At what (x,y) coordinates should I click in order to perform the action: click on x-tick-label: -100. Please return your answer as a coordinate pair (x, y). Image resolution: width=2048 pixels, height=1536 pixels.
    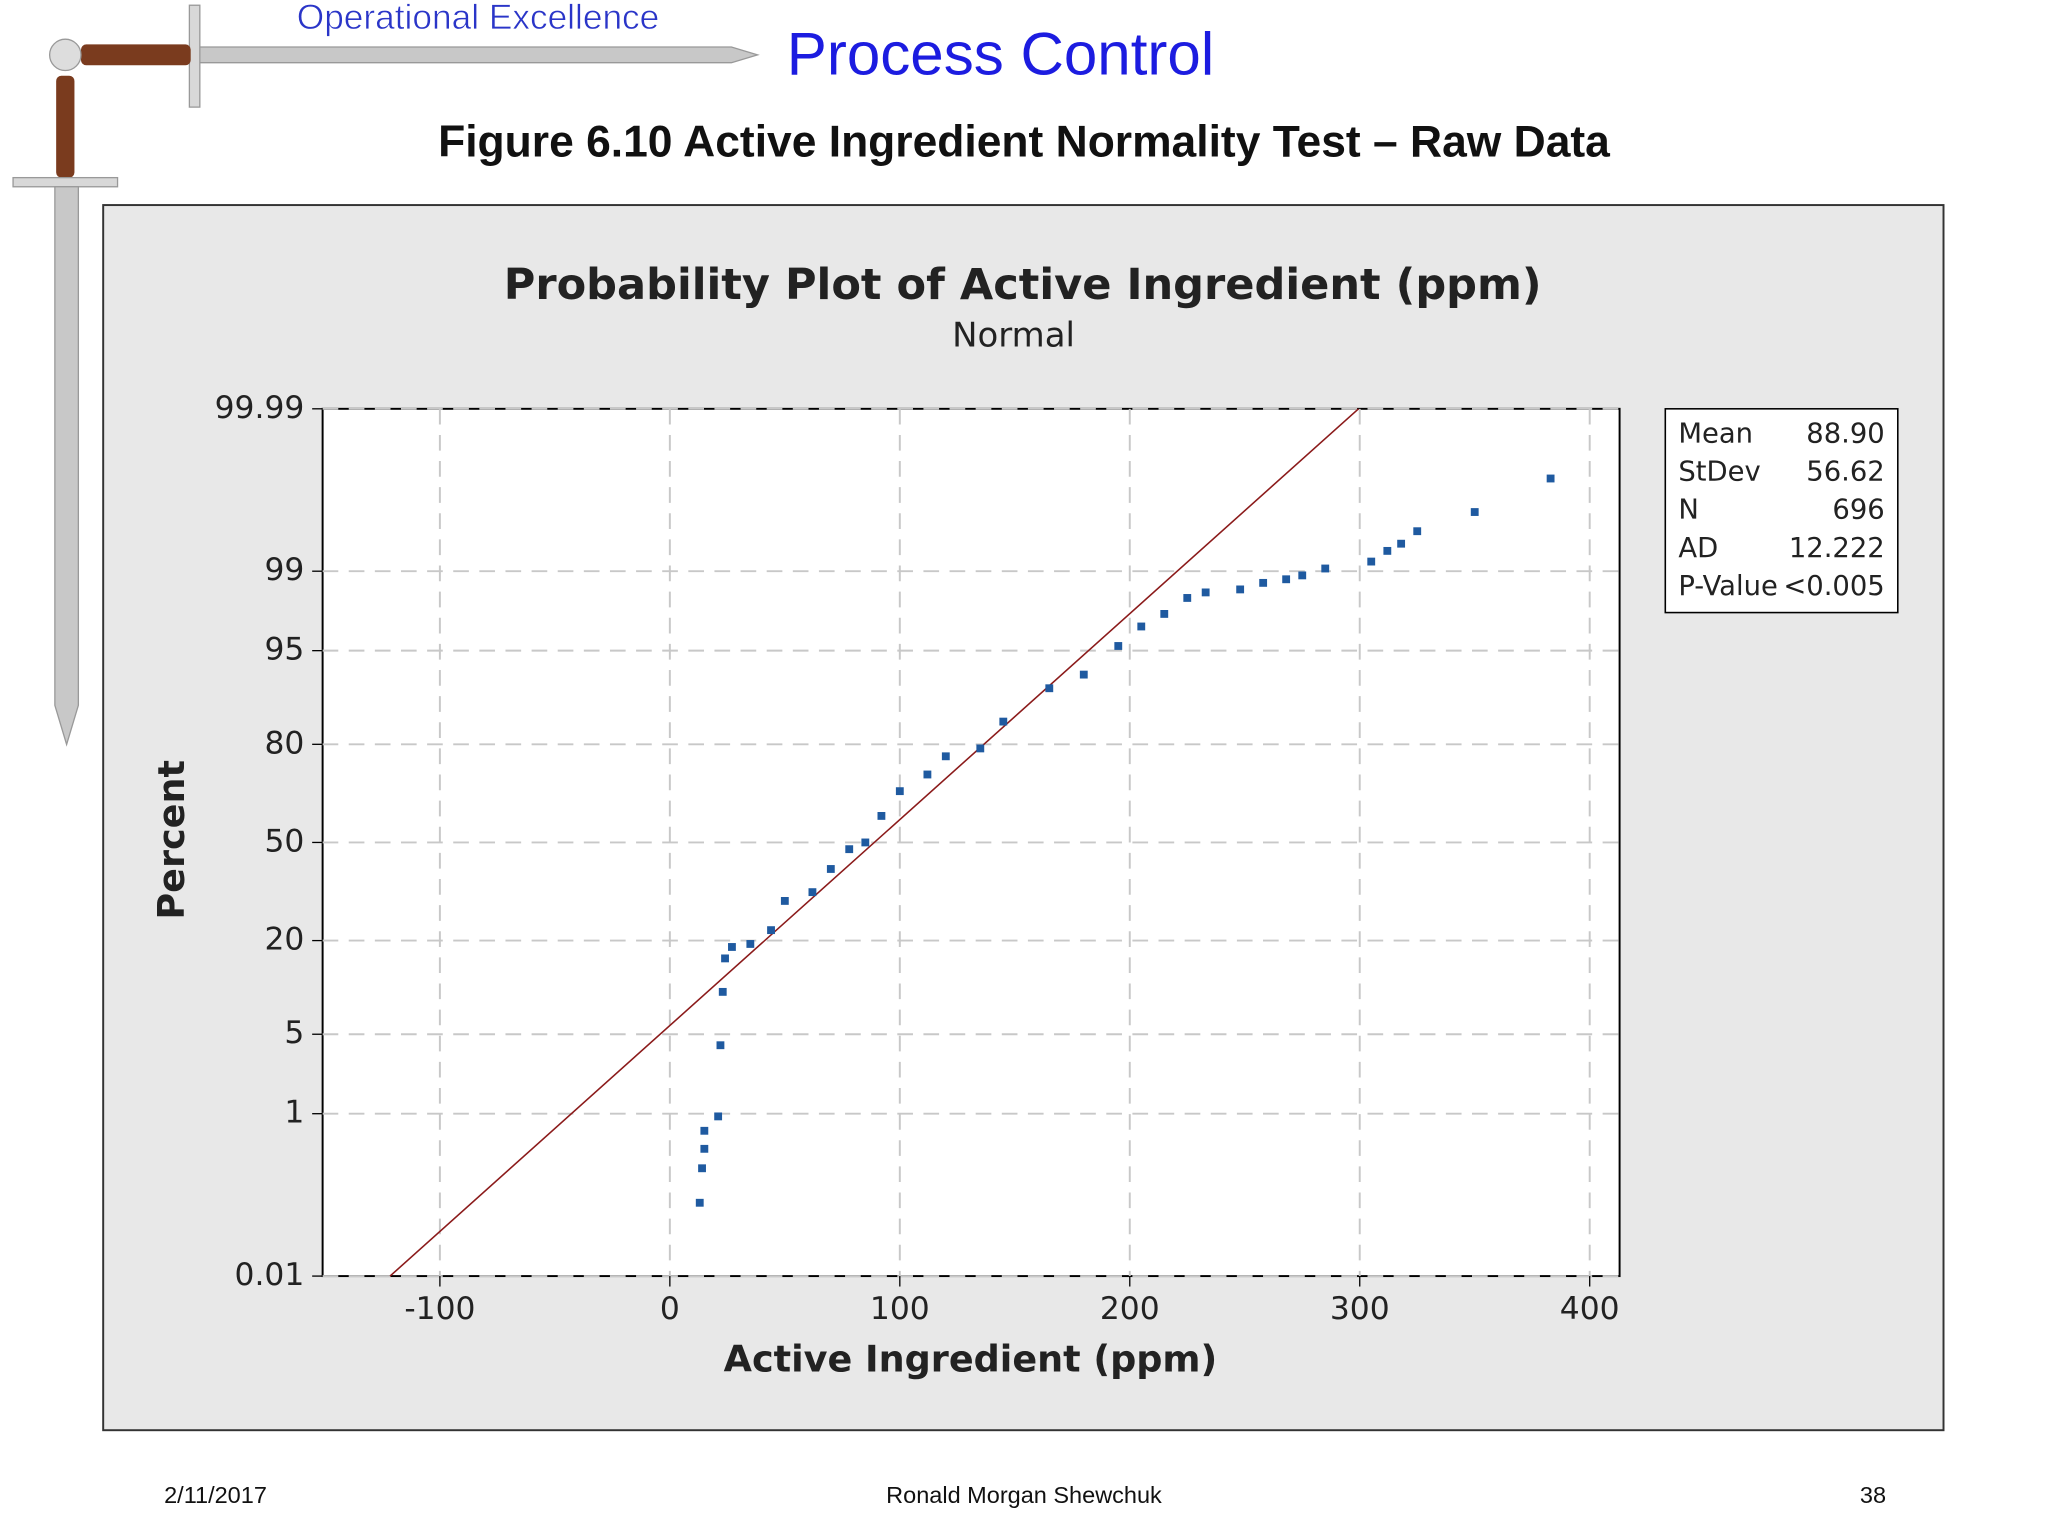
    Looking at the image, I should click on (439, 1309).